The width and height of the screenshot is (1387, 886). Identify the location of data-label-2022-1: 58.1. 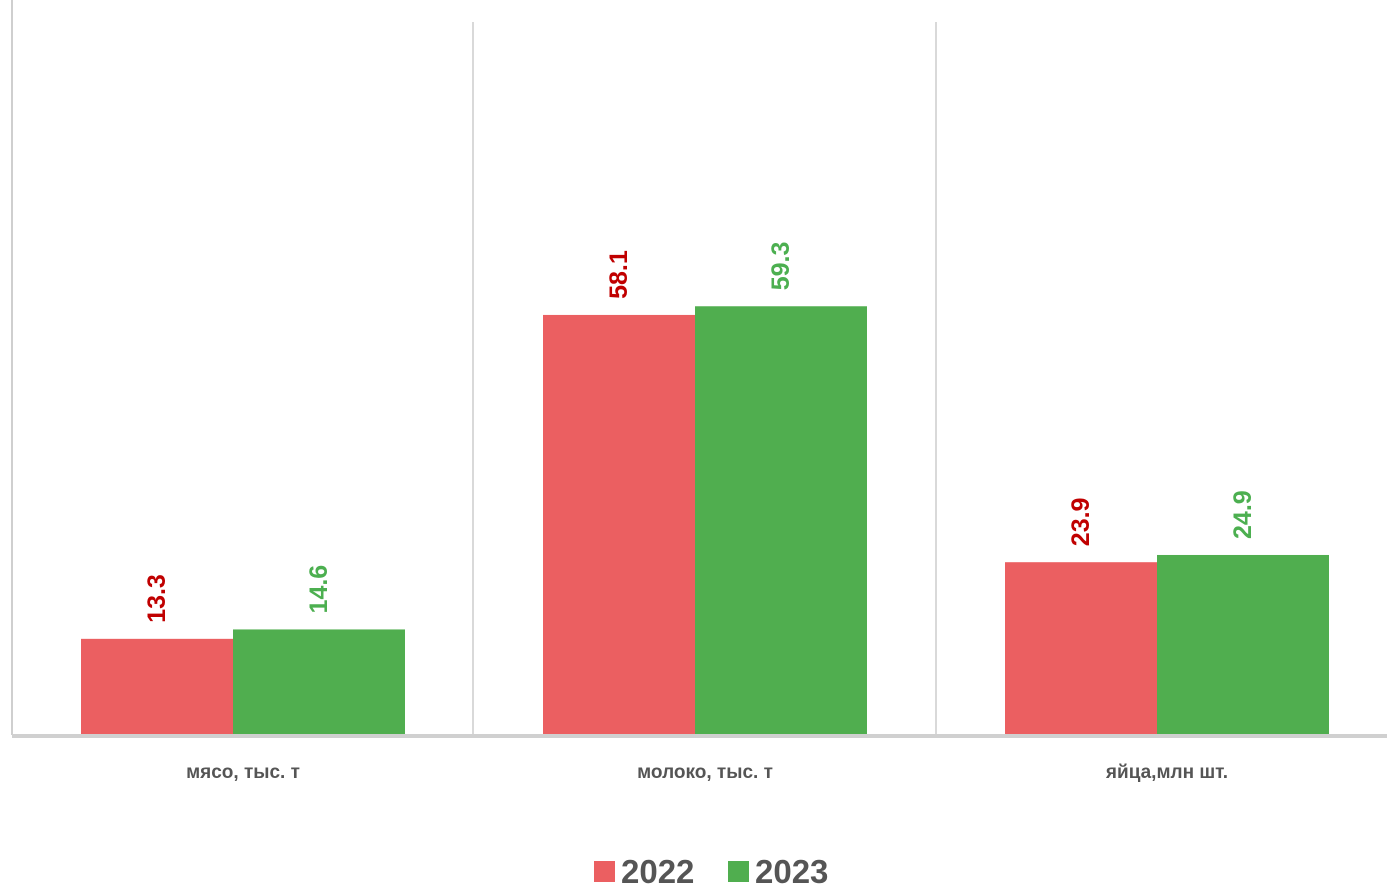
(619, 274).